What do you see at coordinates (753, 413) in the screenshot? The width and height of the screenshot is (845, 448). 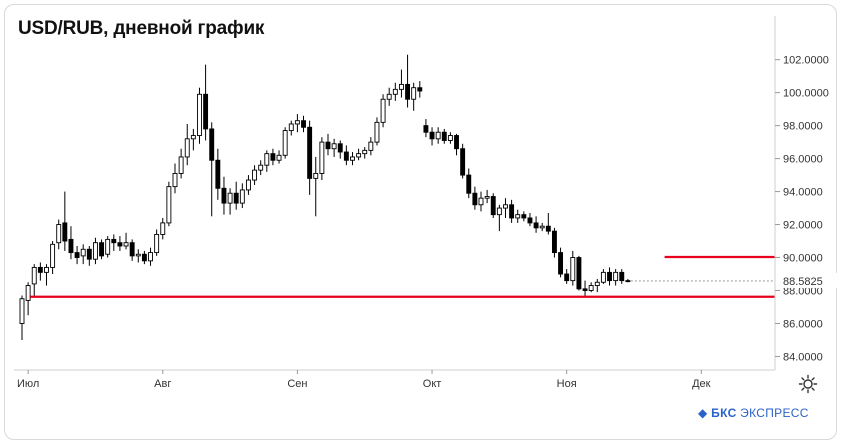 I see `brand-logo: ◆ БКС ЭКСПРЕСС` at bounding box center [753, 413].